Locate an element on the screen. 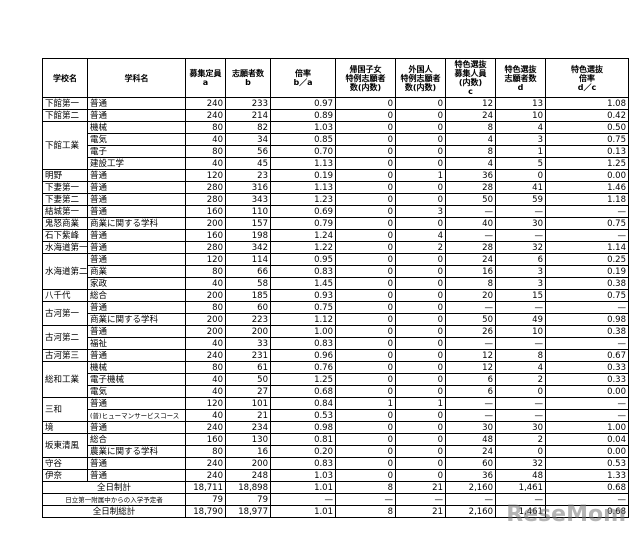 Image resolution: width=640 pixels, height=533 pixels. value-cell: 82 is located at coordinates (248, 127).